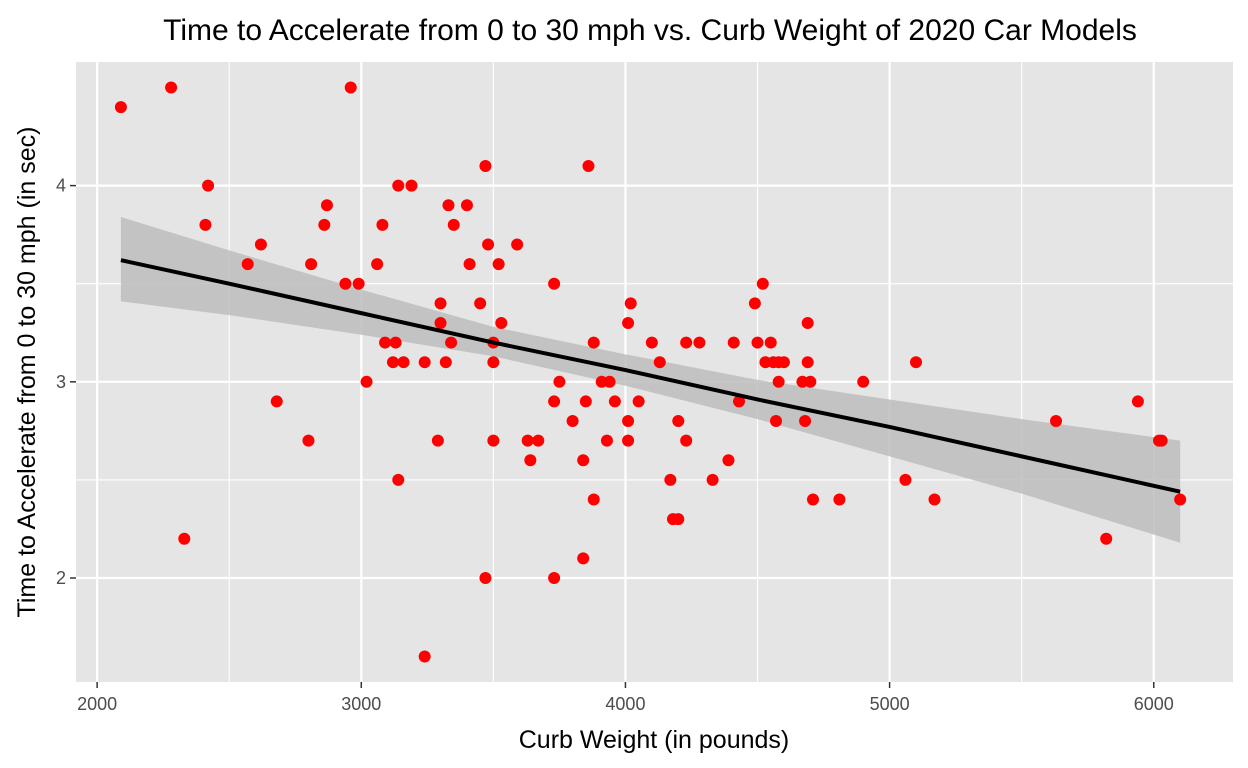 This screenshot has width=1248, height=768. I want to click on x-tick-label: 5000, so click(890, 704).